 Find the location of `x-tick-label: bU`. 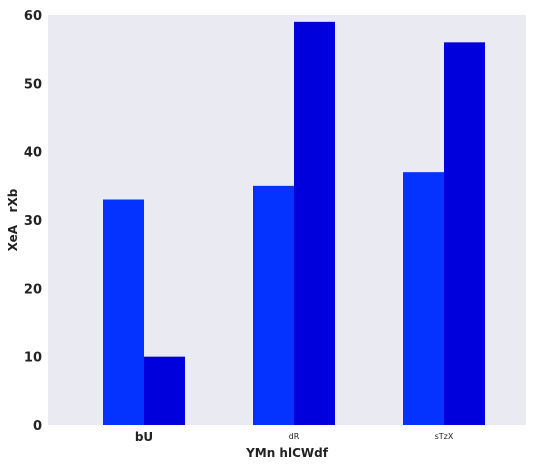

x-tick-label: bU is located at coordinates (144, 437).